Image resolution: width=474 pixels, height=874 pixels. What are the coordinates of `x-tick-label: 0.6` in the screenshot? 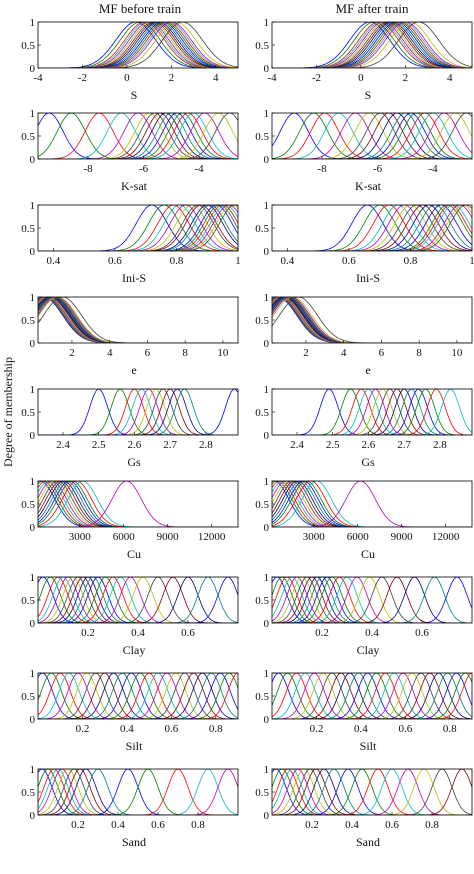 It's located at (158, 825).